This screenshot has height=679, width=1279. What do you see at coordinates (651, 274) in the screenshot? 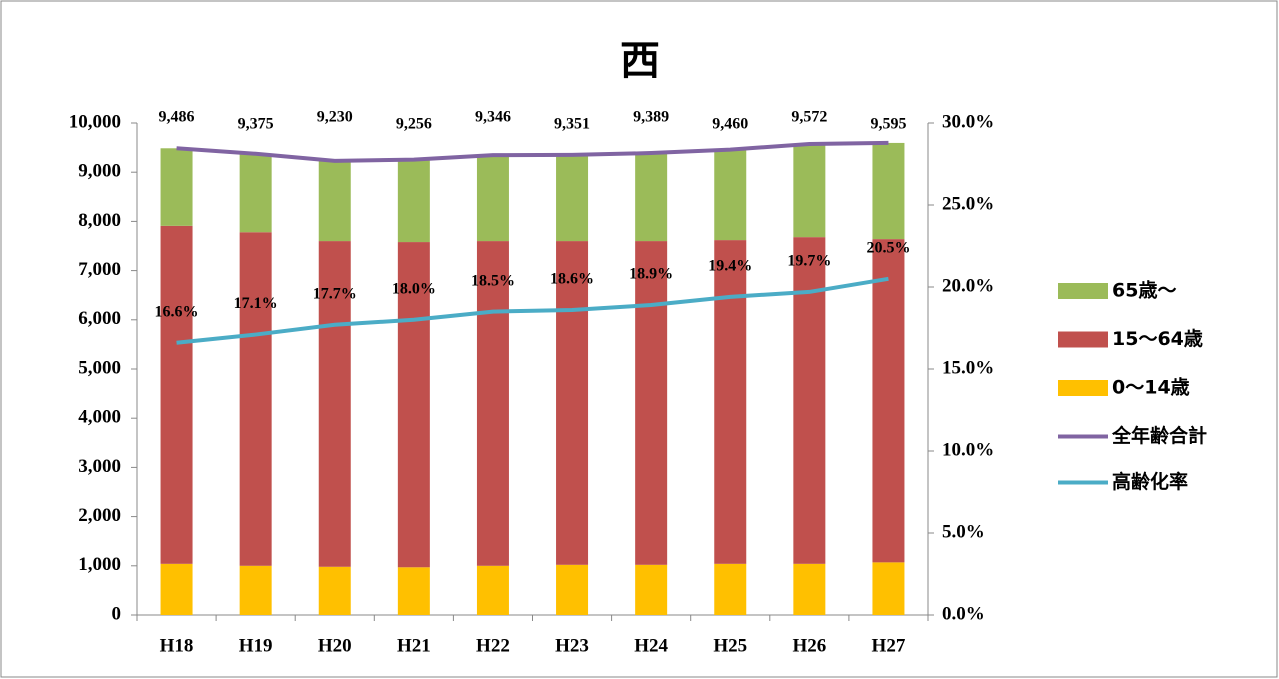
I see `data-label: 18.9%` at bounding box center [651, 274].